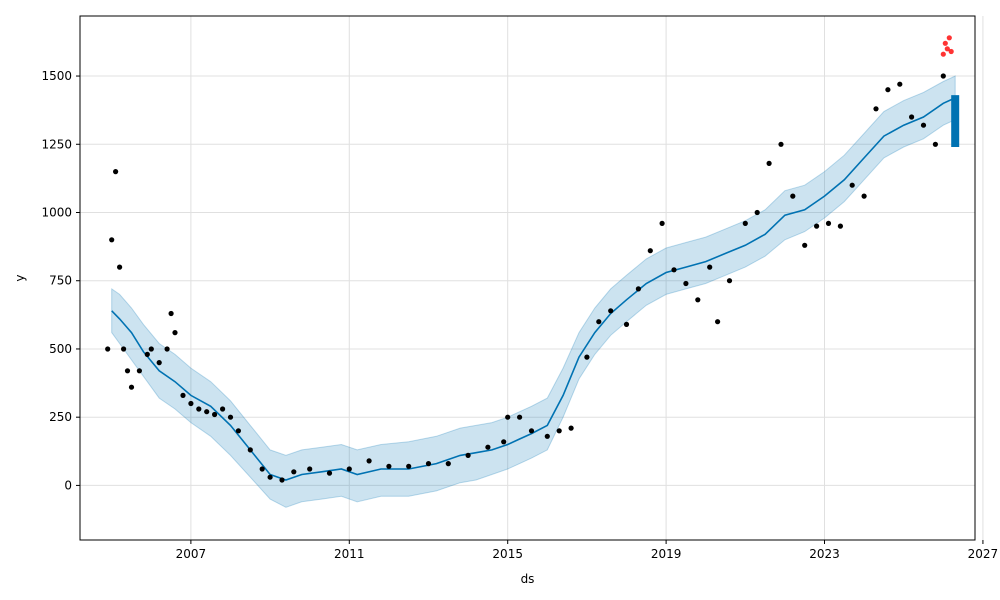 The image size is (1000, 600). What do you see at coordinates (824, 554) in the screenshot?
I see `x-tick-label: 2023` at bounding box center [824, 554].